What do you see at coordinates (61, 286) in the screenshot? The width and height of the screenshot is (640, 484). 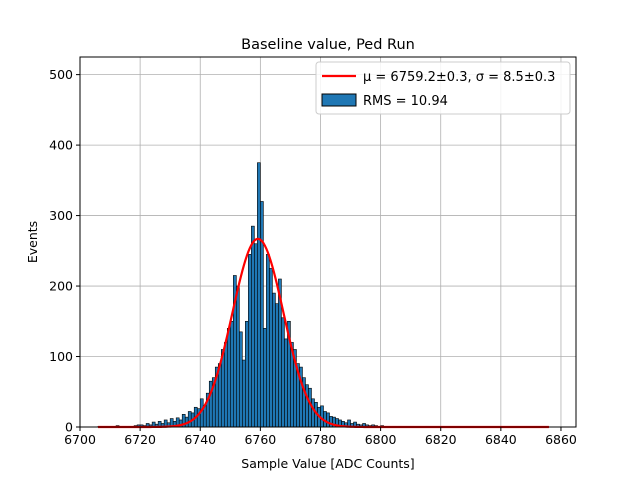 I see `y-tick-label: 200` at bounding box center [61, 286].